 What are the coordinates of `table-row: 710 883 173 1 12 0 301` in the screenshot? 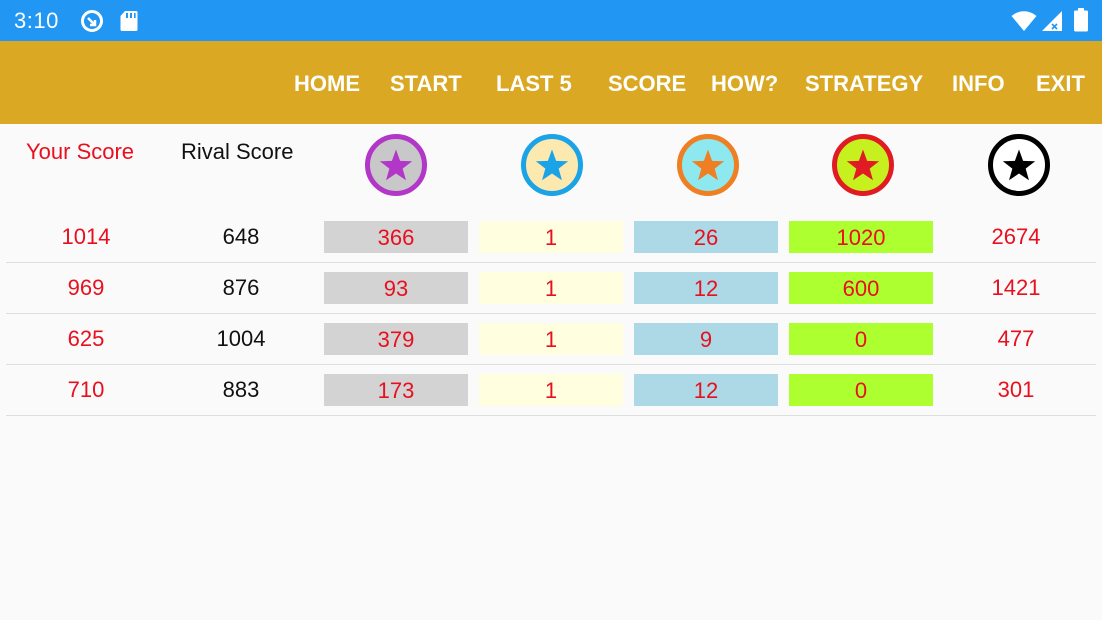 It's located at (551, 390).